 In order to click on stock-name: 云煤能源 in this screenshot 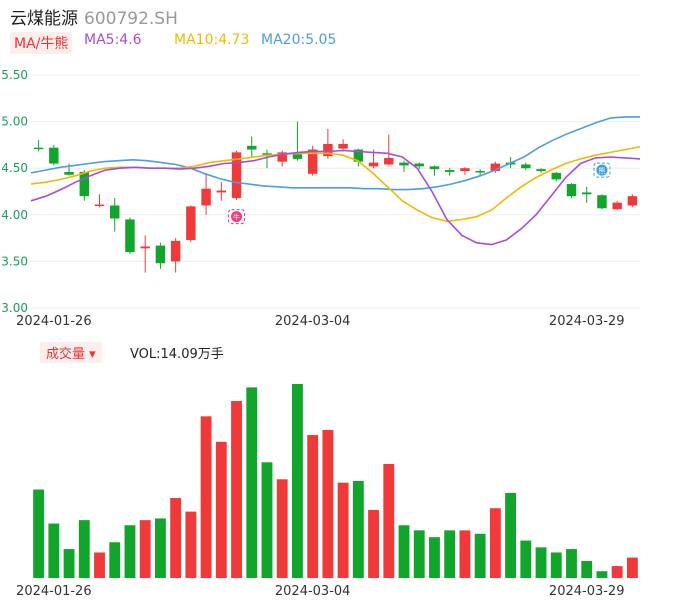, I will do `click(44, 19)`.